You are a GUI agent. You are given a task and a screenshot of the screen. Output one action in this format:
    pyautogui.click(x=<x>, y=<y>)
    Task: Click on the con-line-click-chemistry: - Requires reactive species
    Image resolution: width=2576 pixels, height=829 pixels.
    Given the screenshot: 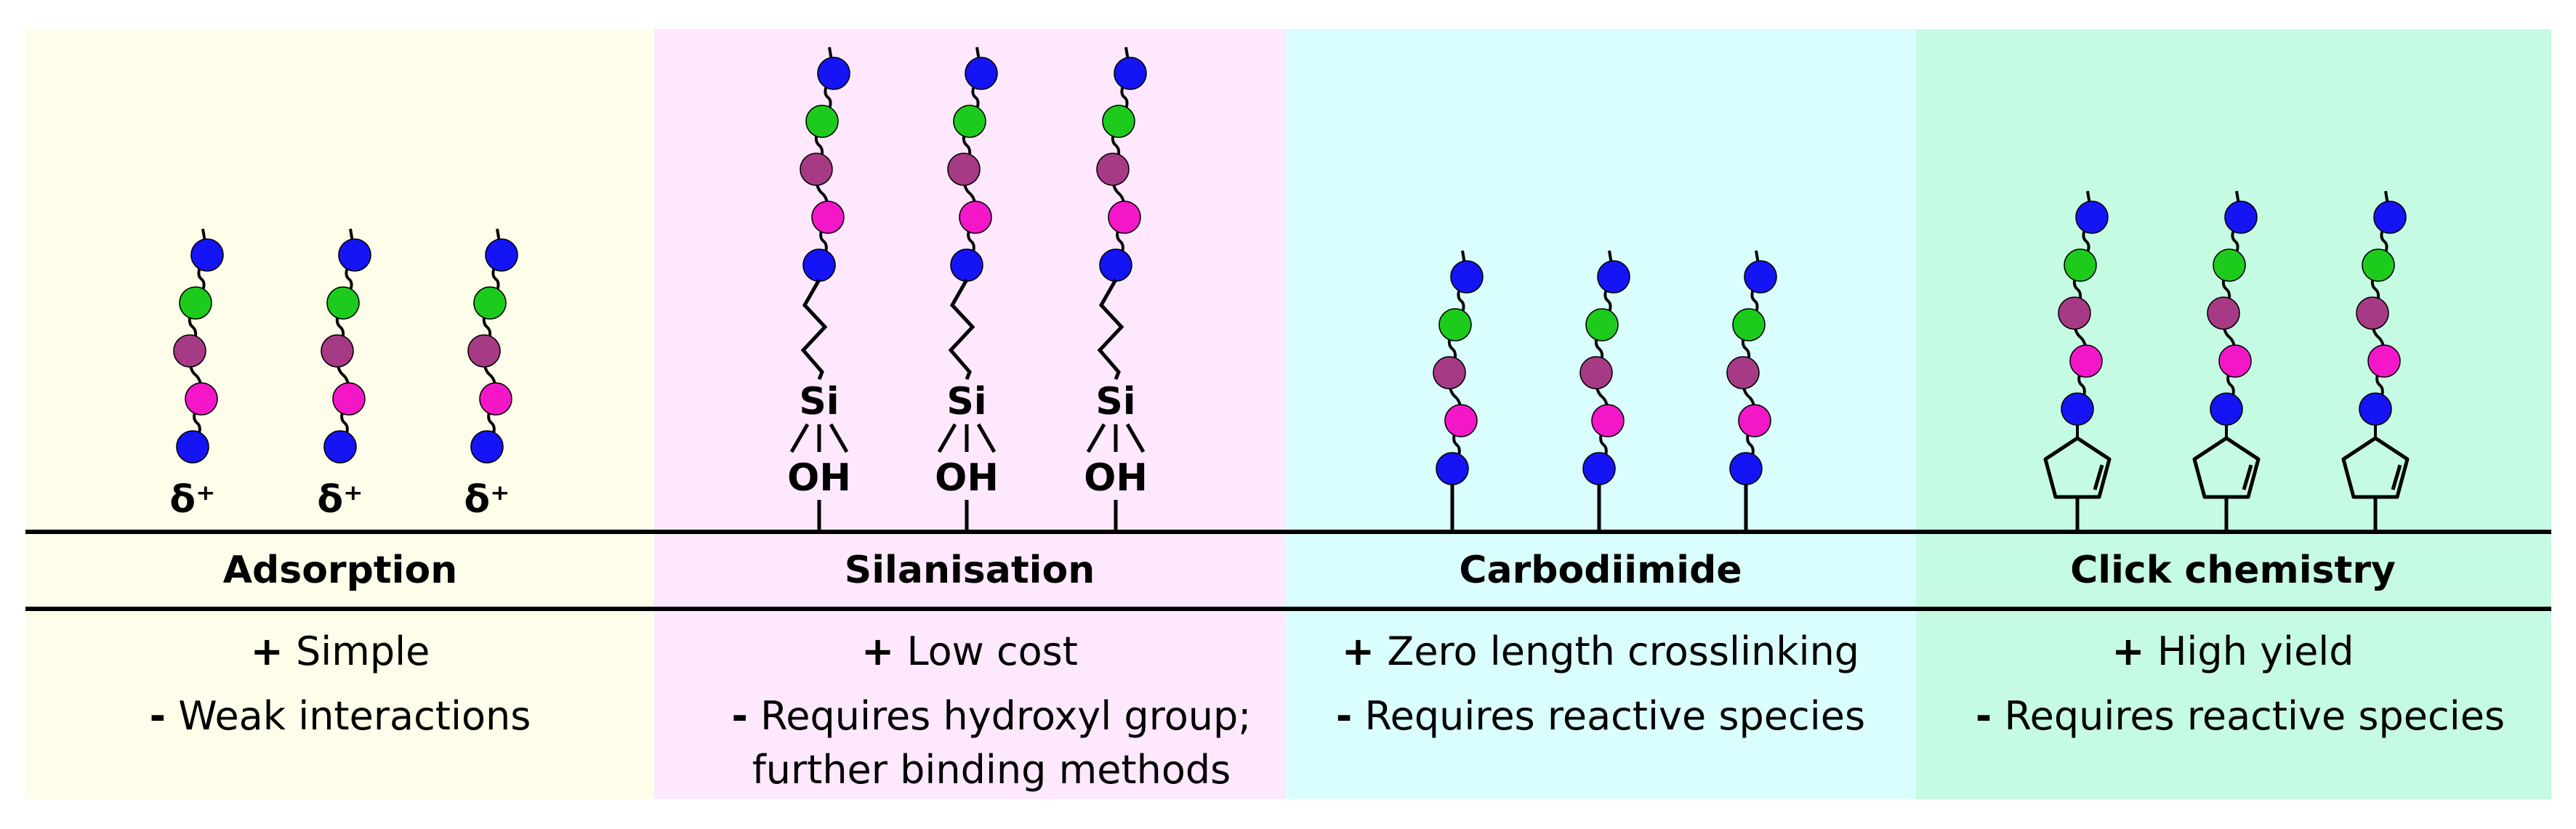 What is the action you would take?
    pyautogui.click(x=2240, y=716)
    